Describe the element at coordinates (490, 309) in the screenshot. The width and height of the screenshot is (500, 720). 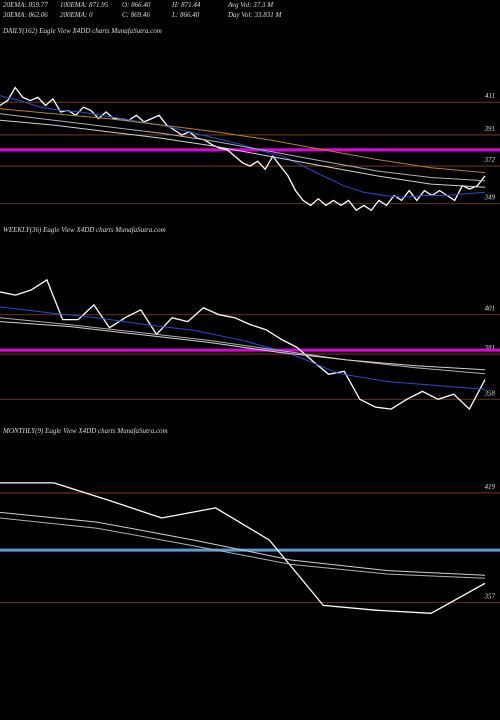
I see `y-tick-label: 401` at that location.